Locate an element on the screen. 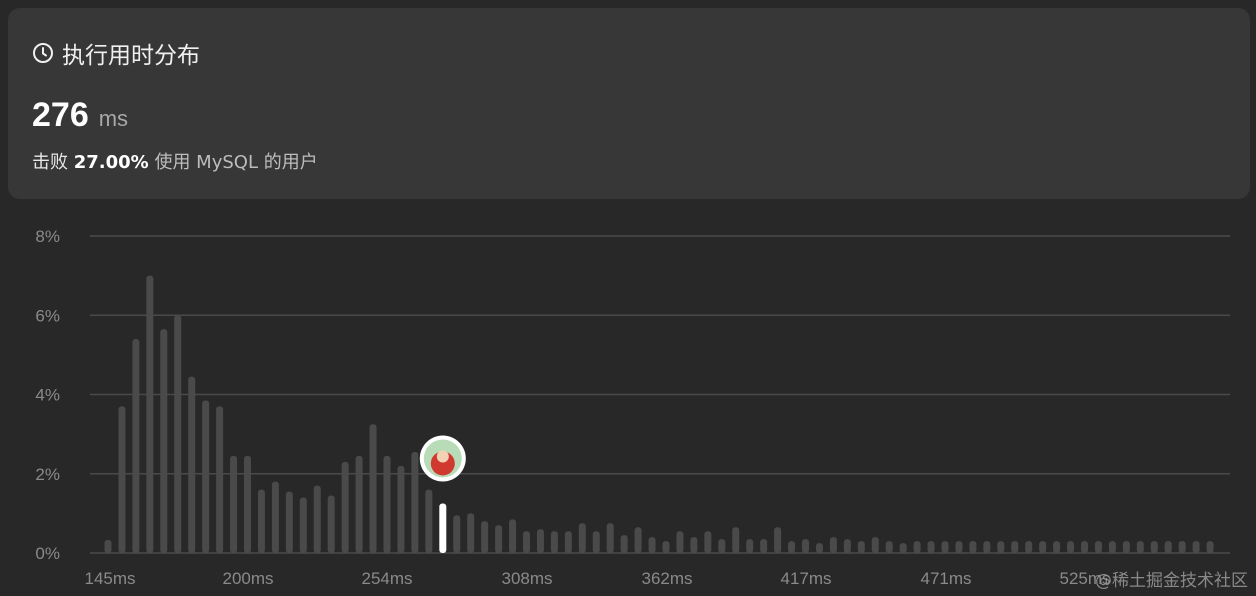 This screenshot has height=596, width=1256. beat-text: 击败 27.00% 使用 MySQL 的用户 is located at coordinates (175, 161).